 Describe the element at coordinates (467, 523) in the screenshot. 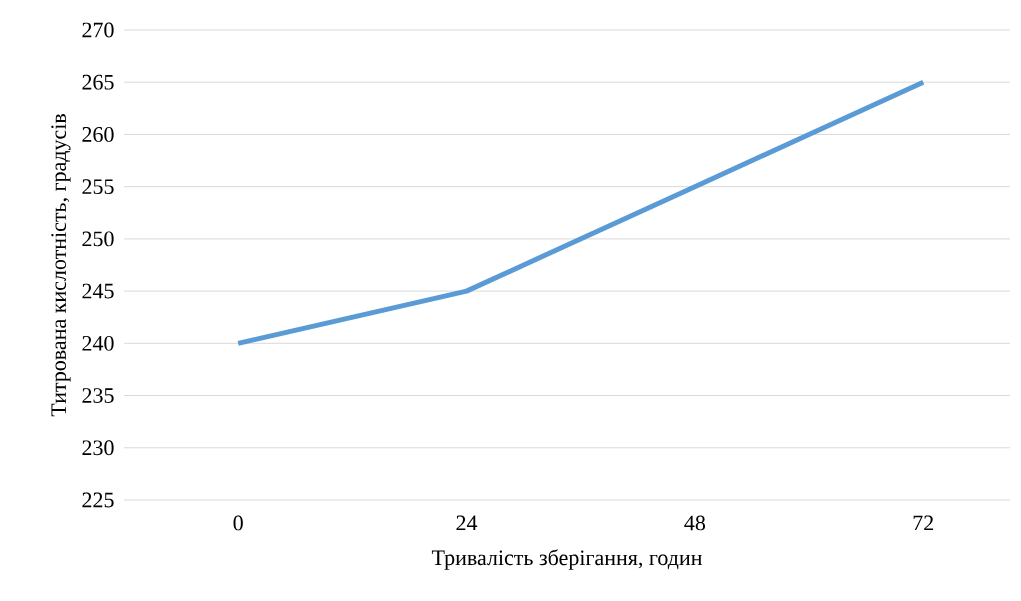

I see `x-tick-label: 24` at that location.